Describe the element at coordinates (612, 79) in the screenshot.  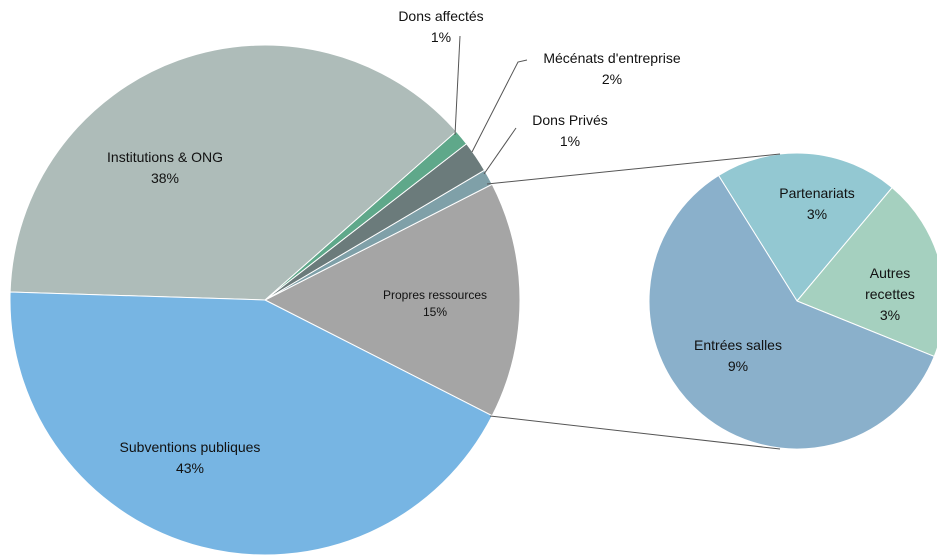
I see `slice-value: 2%` at that location.